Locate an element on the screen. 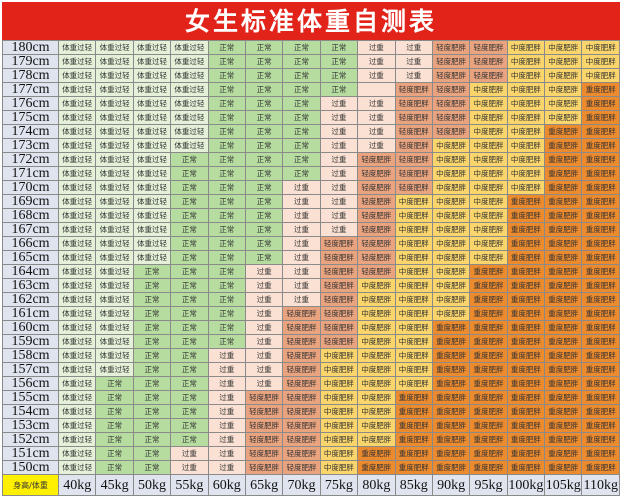 The height and width of the screenshot is (500, 622). weight-label: 100kg is located at coordinates (526, 485).